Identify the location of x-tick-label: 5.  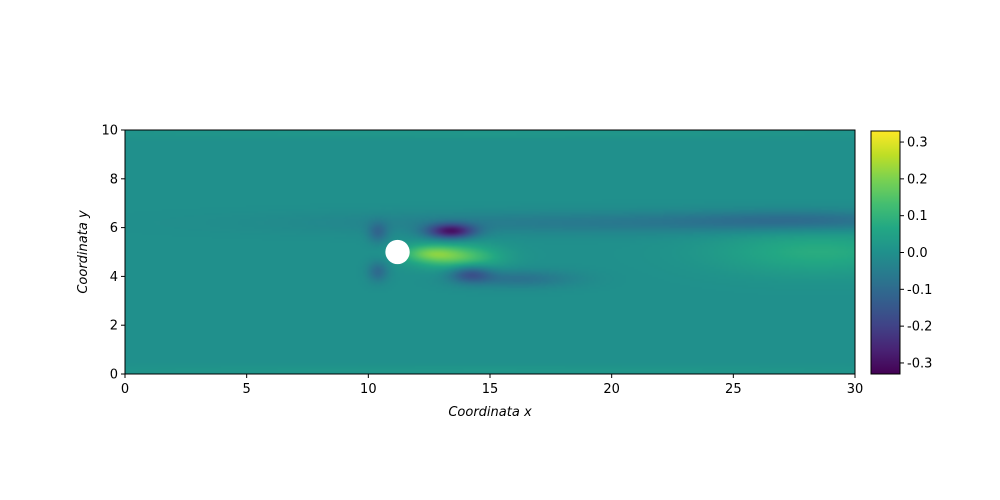
(247, 389).